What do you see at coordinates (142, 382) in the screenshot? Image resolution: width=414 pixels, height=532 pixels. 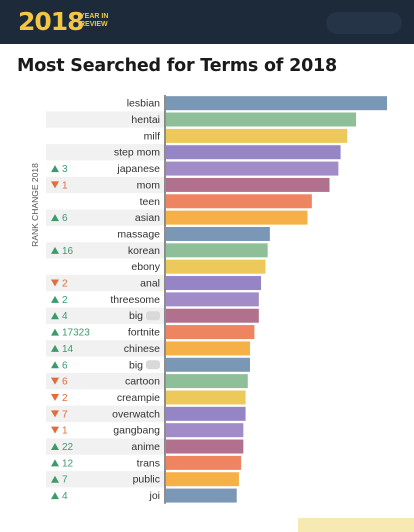 I see `category-label: cartoon` at bounding box center [142, 382].